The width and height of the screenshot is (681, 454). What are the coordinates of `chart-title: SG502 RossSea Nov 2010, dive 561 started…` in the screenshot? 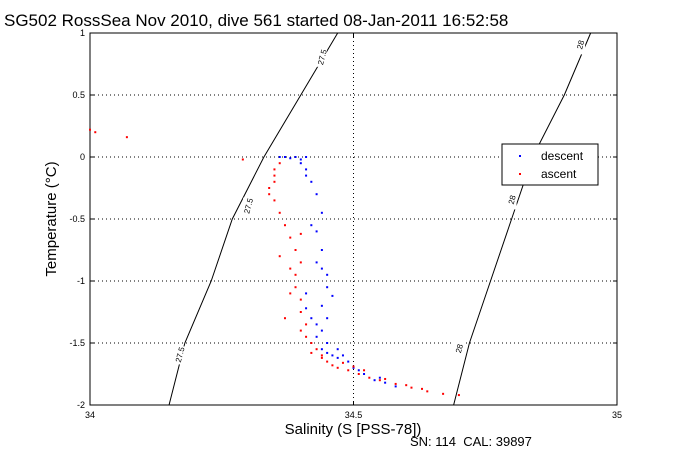 It's located at (256, 20).